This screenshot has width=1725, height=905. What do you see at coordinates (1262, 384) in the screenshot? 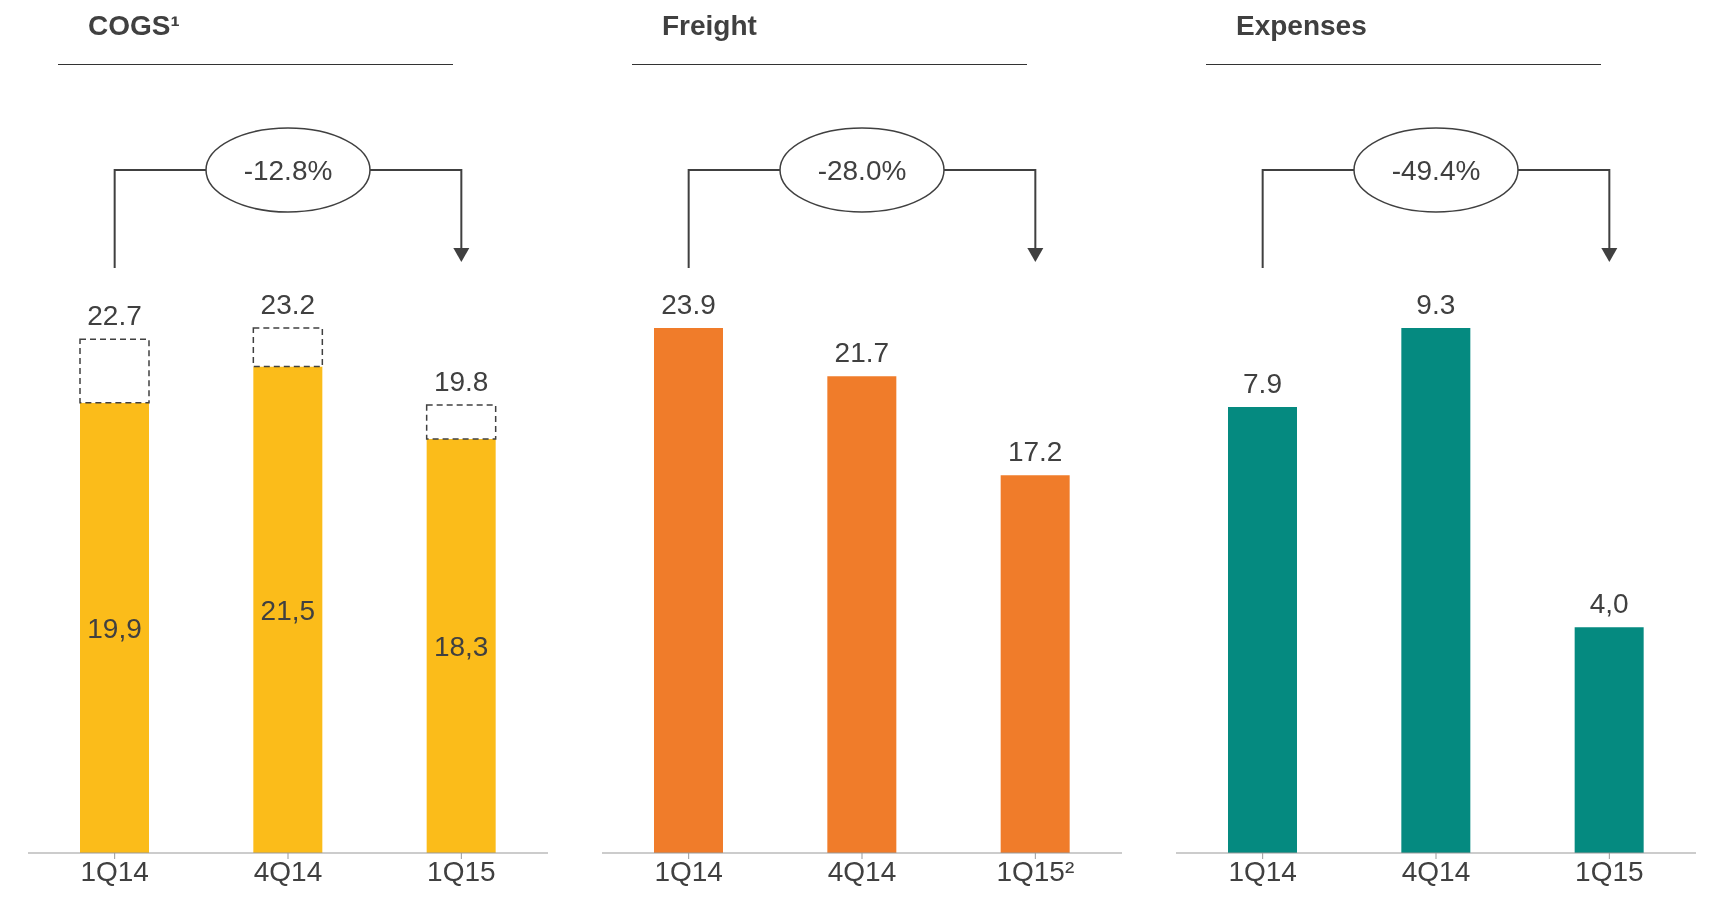
I see `data-label: 7.9` at bounding box center [1262, 384].